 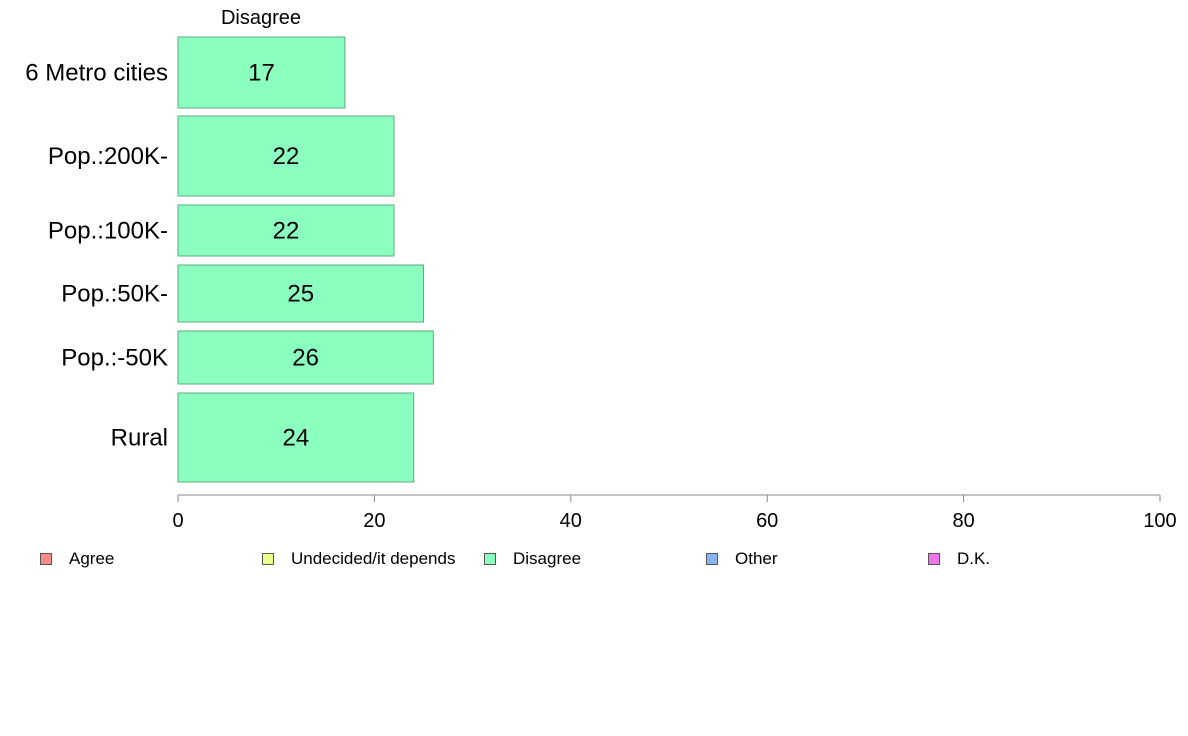 I want to click on legend-item: Undecided/it depends, so click(x=358, y=559).